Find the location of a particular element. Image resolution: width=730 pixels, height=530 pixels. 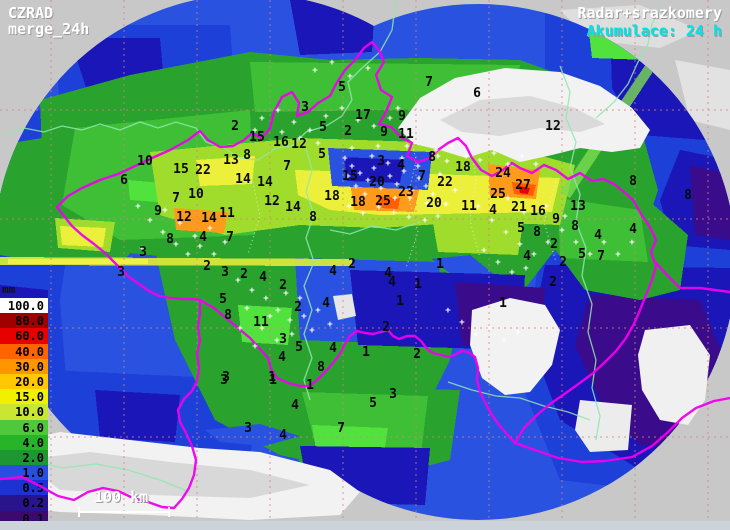

legend-band: 4.0 is located at coordinates (24, 442).